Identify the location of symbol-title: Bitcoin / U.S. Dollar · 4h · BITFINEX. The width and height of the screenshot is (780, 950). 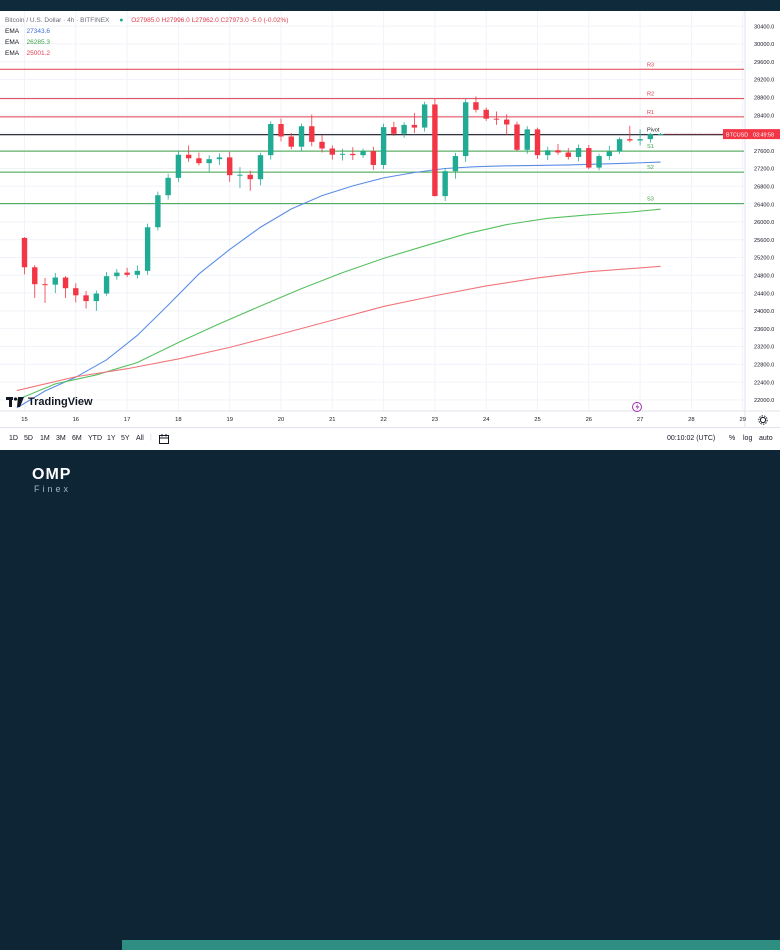
(57, 20).